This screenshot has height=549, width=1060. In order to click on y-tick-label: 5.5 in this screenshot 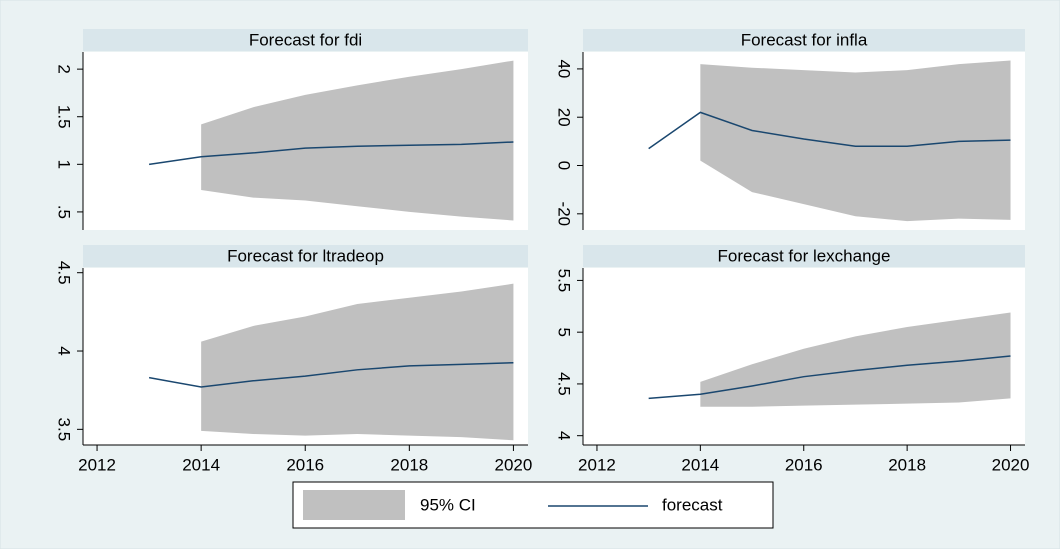, I will do `click(564, 281)`.